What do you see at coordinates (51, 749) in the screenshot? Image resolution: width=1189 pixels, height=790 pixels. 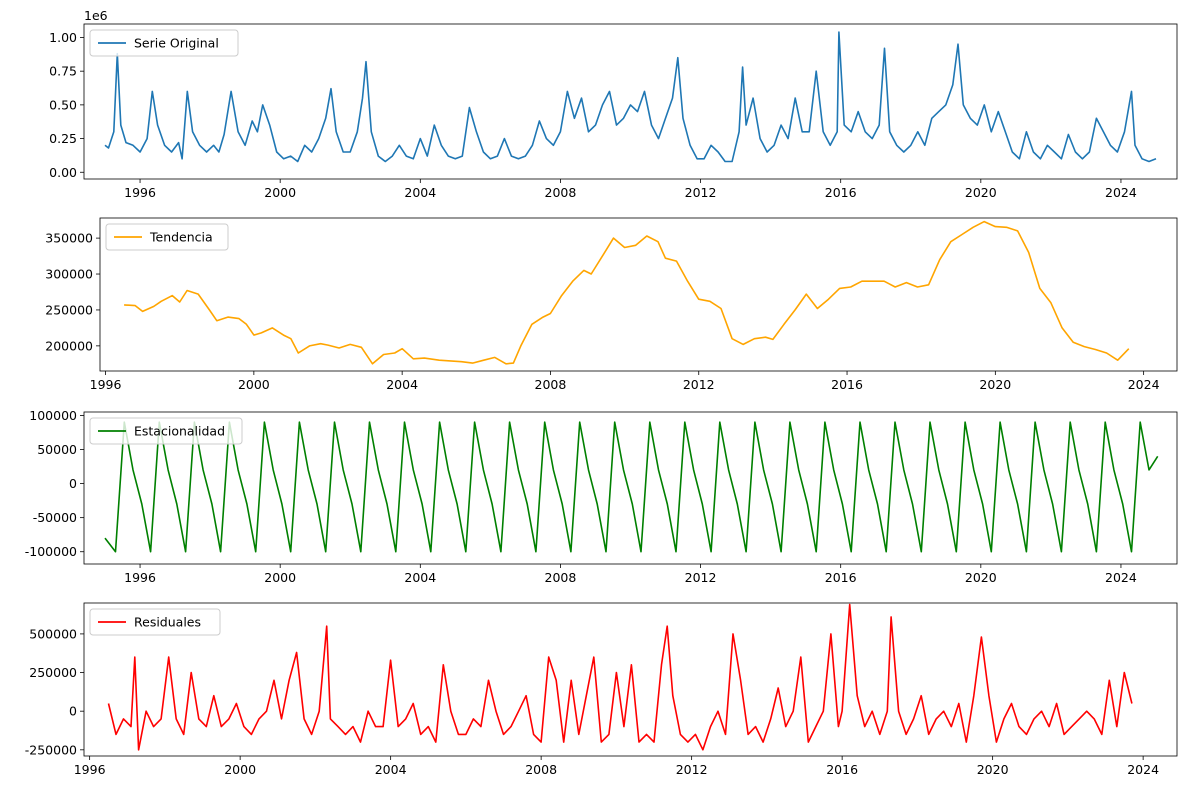 I see `y-tick-label: -250000` at bounding box center [51, 749].